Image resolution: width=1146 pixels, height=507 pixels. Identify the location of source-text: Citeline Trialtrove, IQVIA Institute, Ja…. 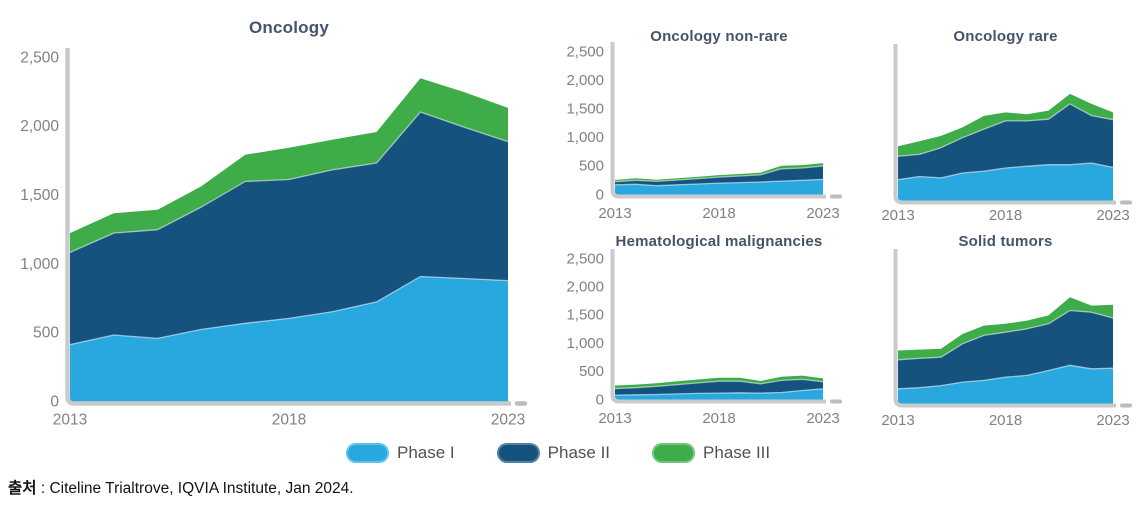
(201, 488).